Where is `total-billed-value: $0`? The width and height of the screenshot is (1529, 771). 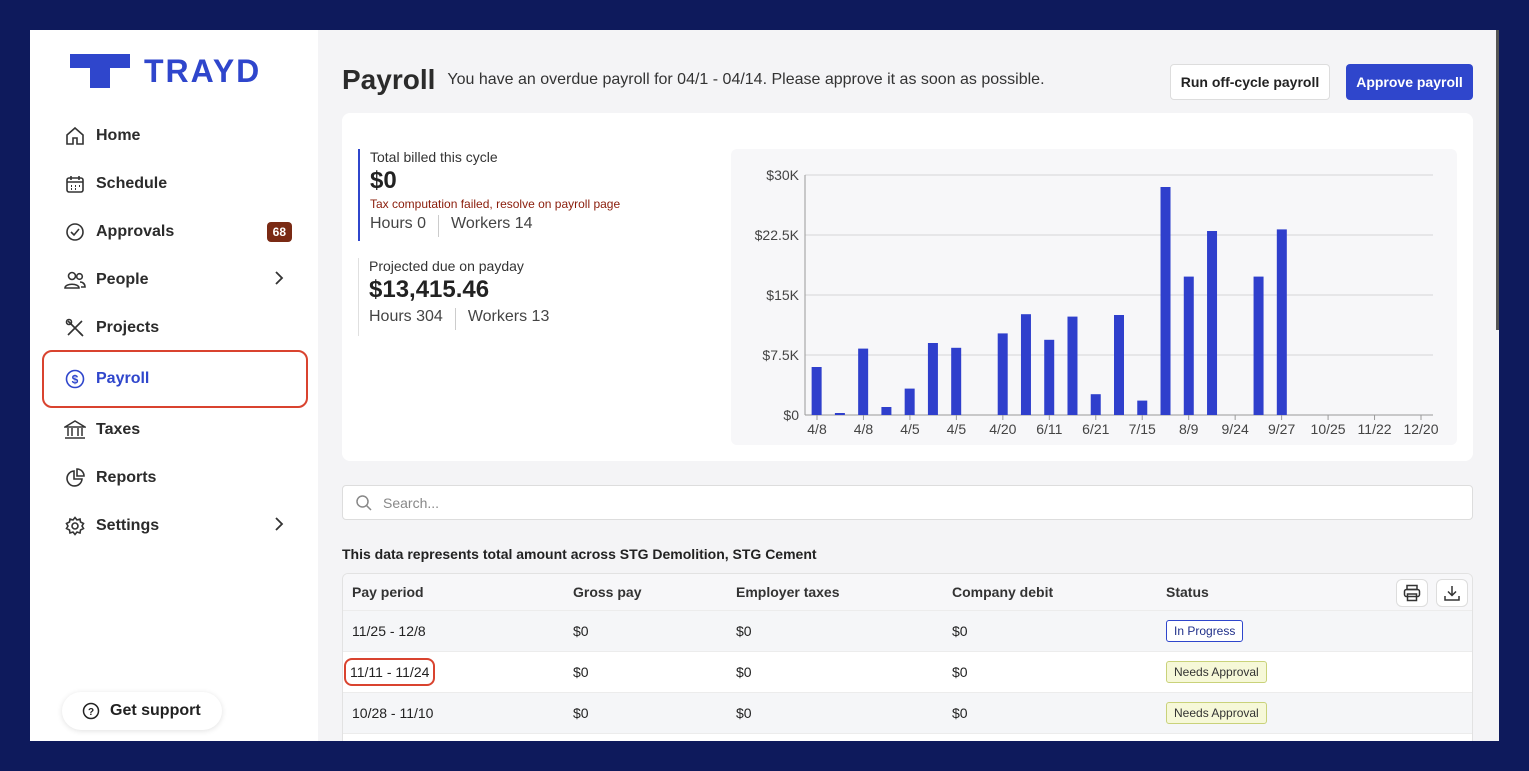
total-billed-value: $0 is located at coordinates (383, 180).